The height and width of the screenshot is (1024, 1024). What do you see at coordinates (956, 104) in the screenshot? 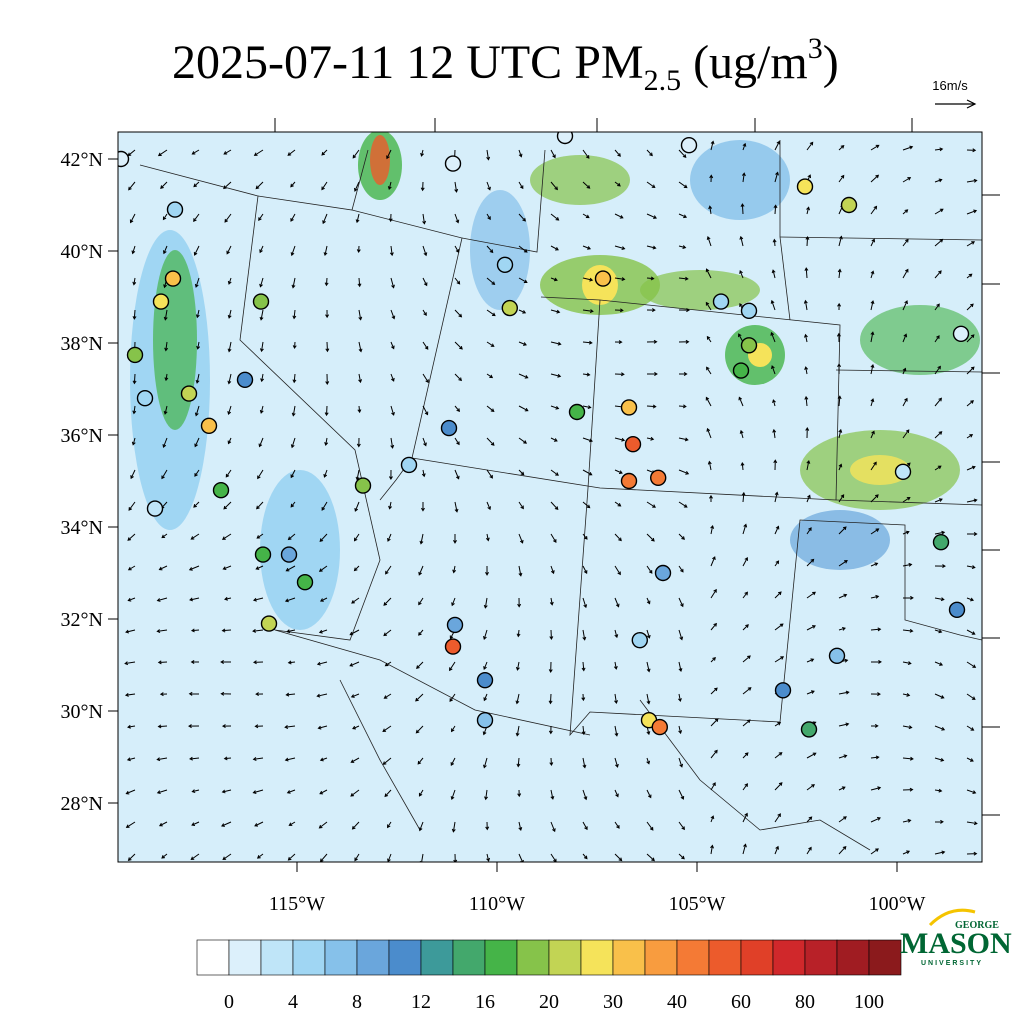
I see `reference-arrow` at bounding box center [956, 104].